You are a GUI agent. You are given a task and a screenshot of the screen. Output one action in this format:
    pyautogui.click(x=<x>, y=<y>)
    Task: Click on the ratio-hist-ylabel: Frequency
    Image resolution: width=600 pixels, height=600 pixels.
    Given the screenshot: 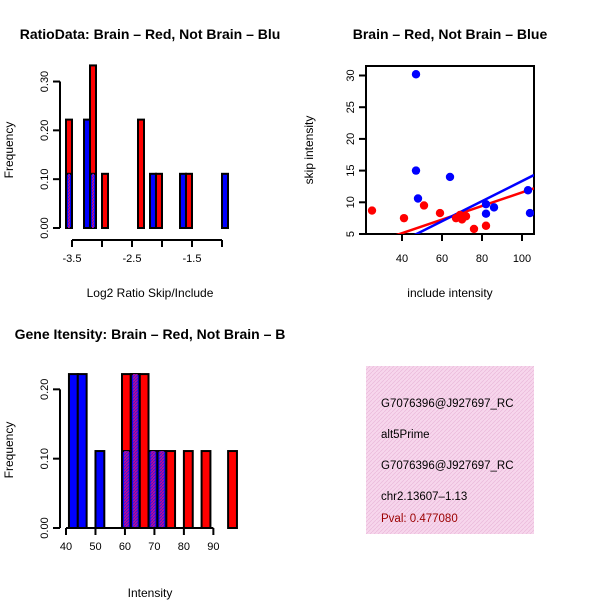 What is the action you would take?
    pyautogui.click(x=9, y=150)
    